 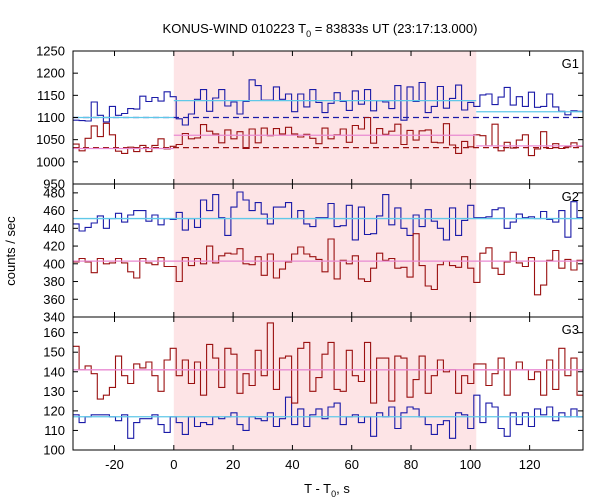 I want to click on y-tick-label: 120, so click(x=54, y=410).